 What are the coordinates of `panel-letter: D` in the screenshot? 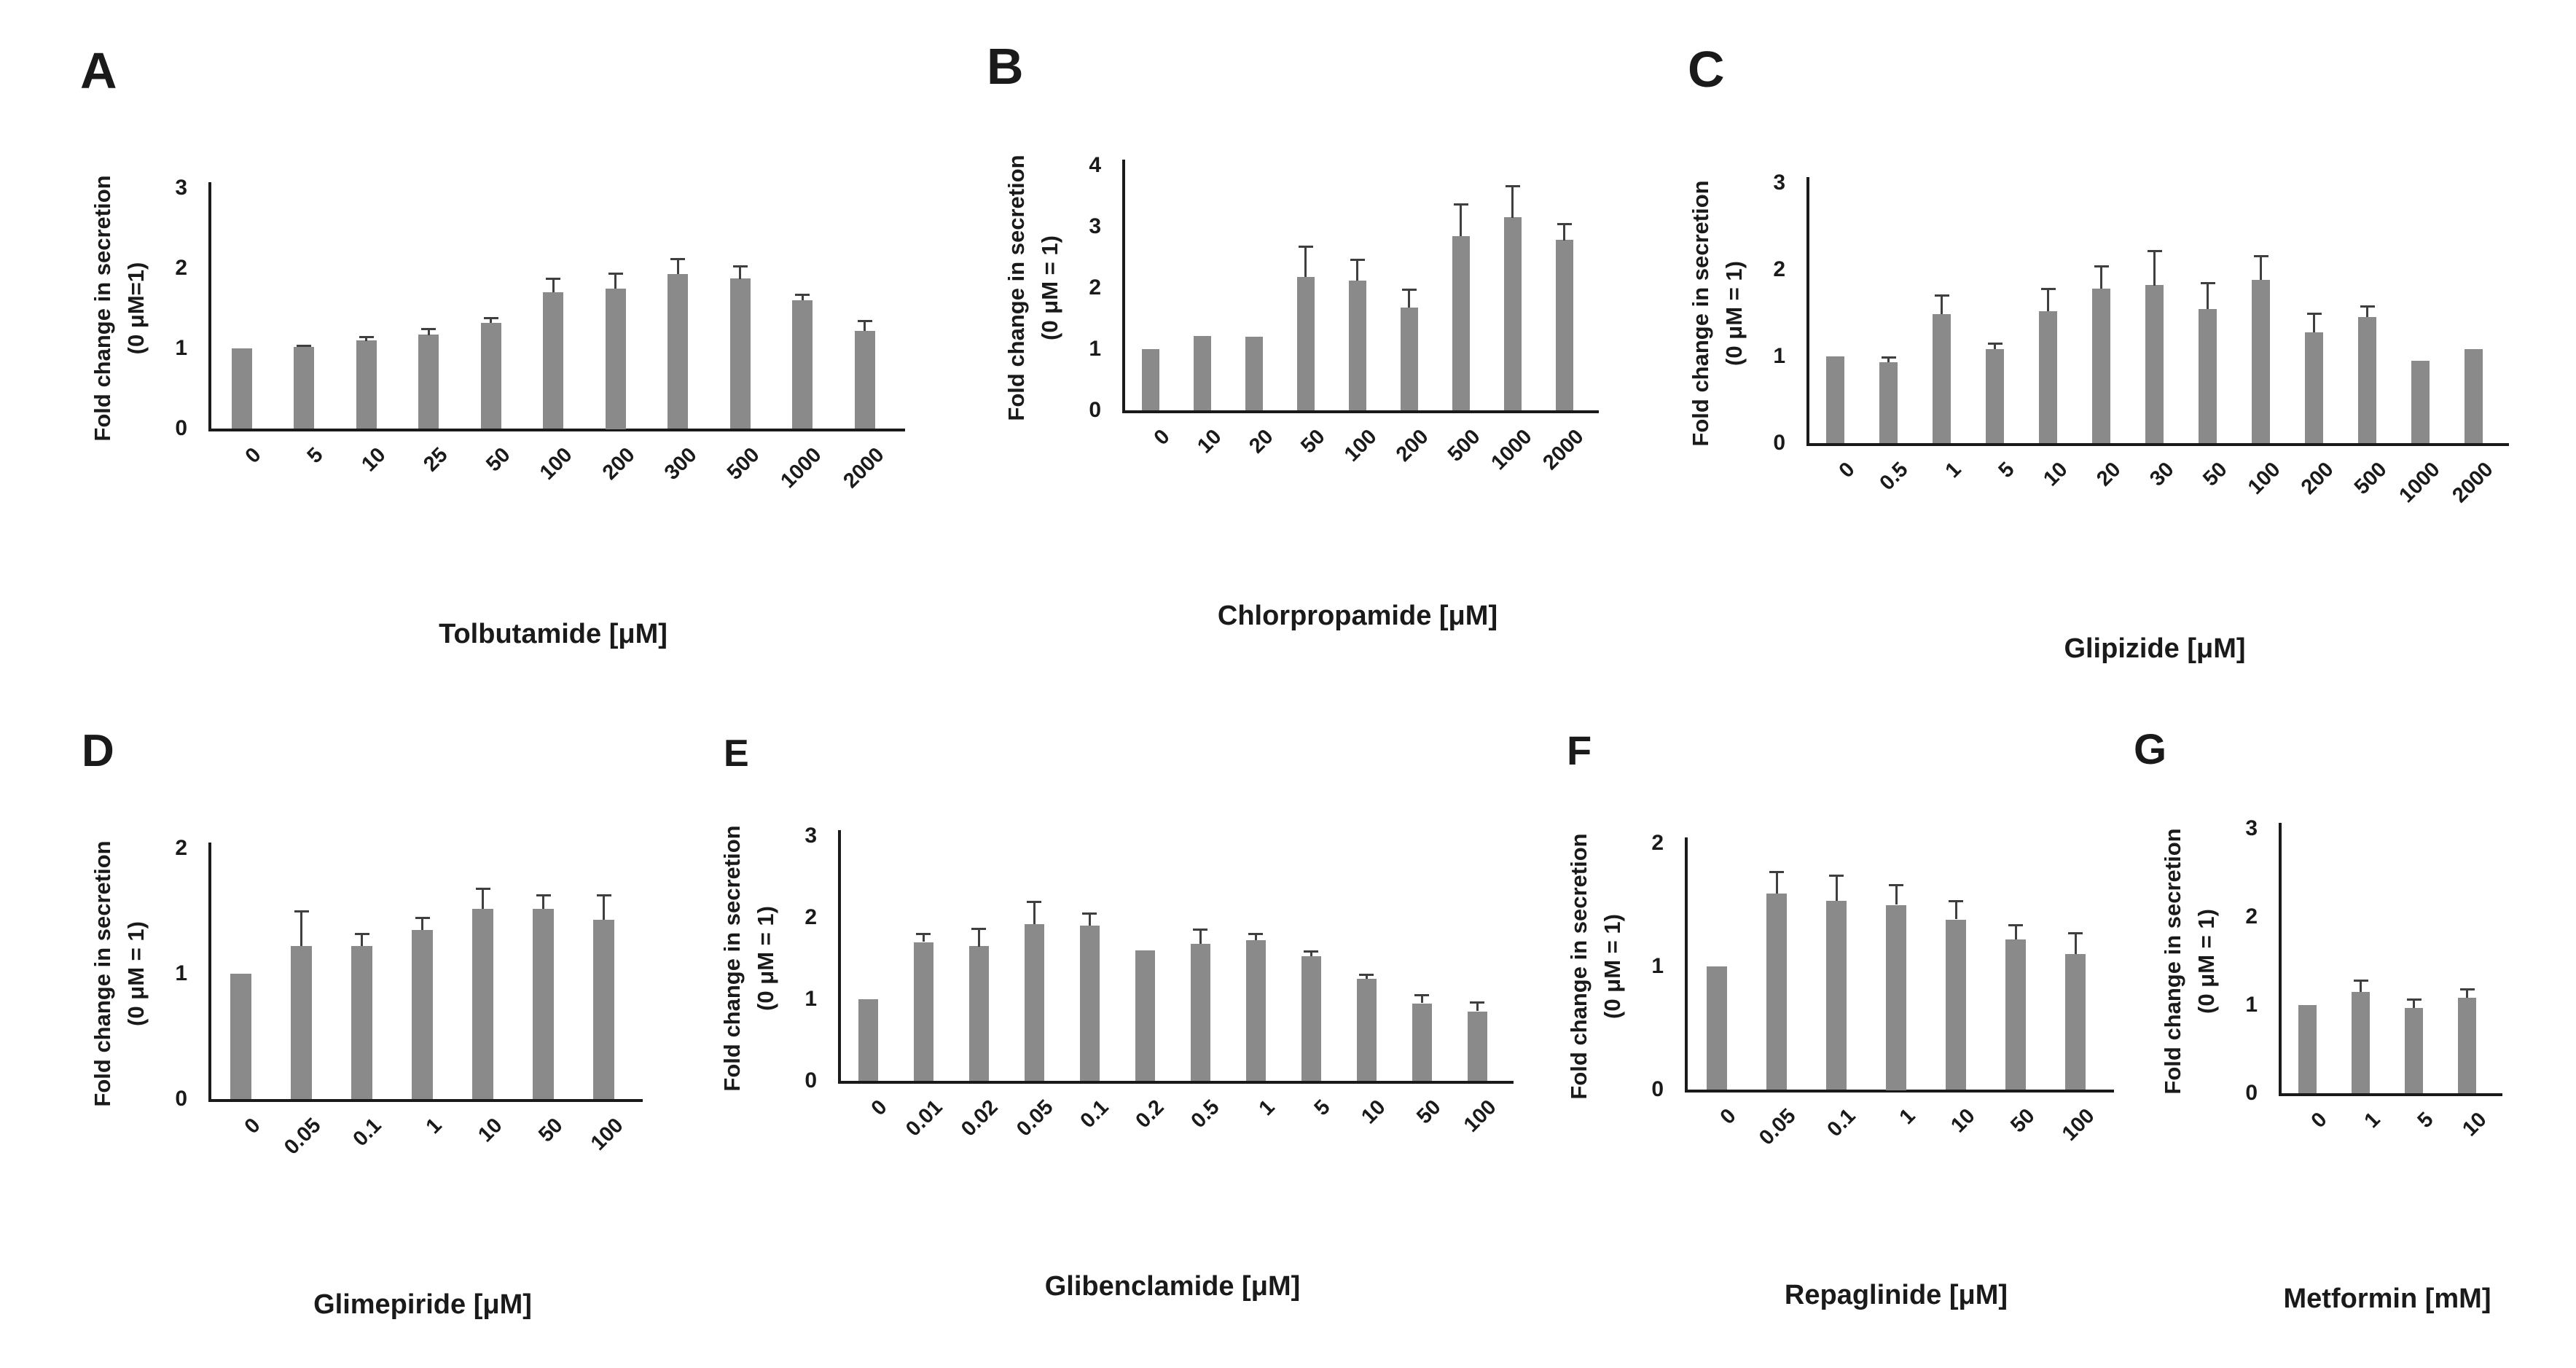 It's located at (98, 751).